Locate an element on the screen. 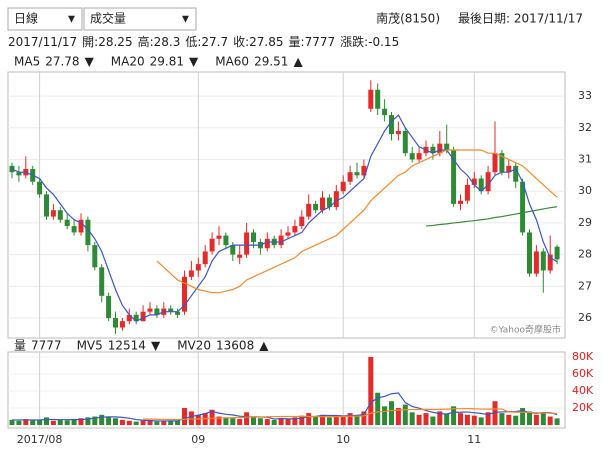 This screenshot has height=454, width=608. legend-value: 27.78 is located at coordinates (62, 62).